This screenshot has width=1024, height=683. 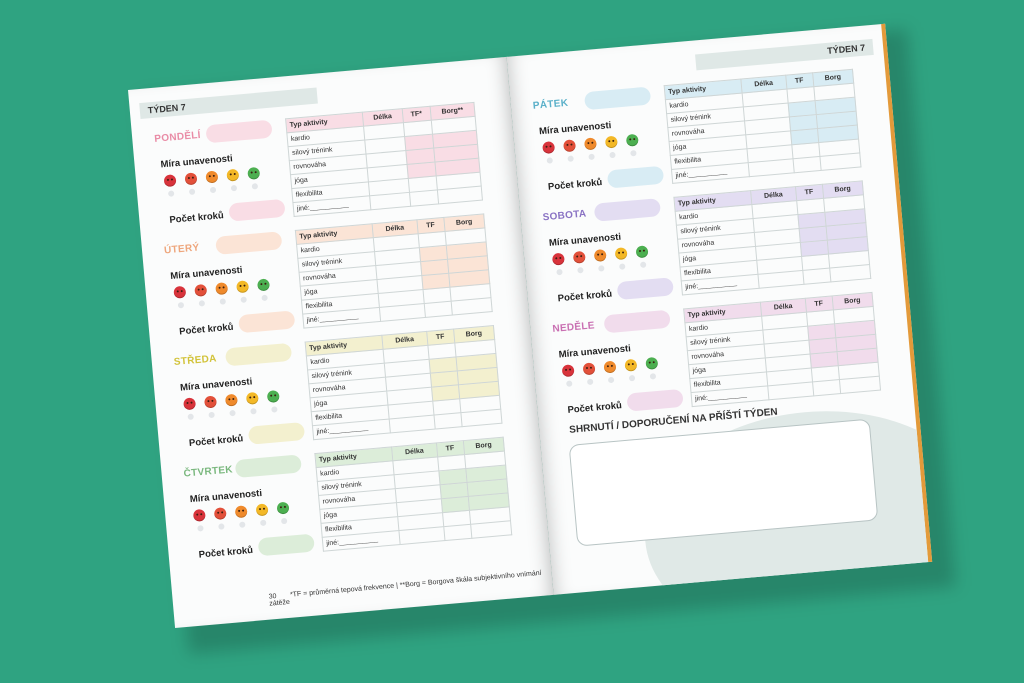 What do you see at coordinates (177, 137) in the screenshot?
I see `day-name: PONDĚLÍ` at bounding box center [177, 137].